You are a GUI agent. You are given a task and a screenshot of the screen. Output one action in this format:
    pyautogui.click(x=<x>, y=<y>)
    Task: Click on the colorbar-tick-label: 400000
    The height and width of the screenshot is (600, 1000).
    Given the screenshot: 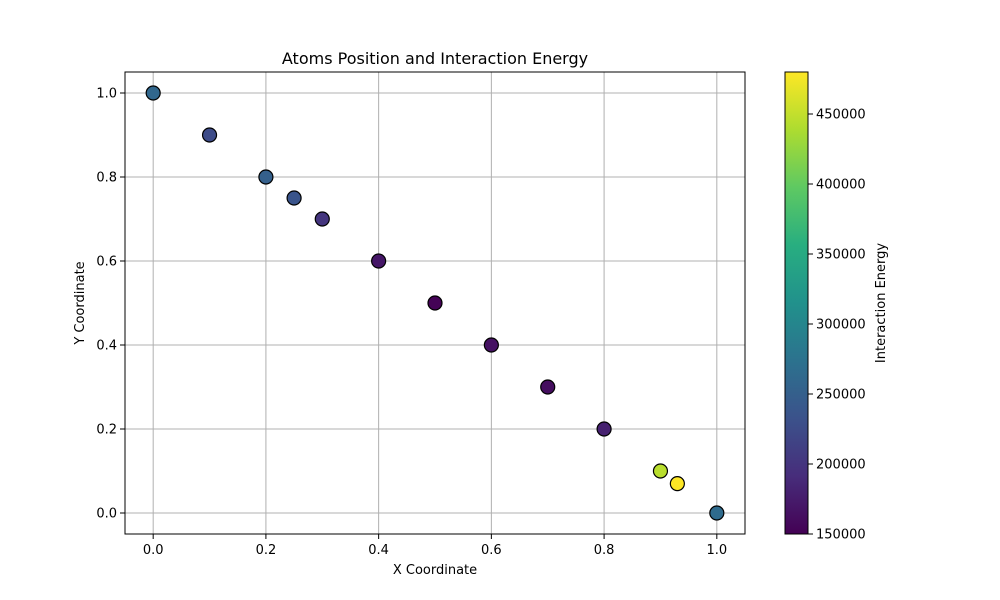 What is the action you would take?
    pyautogui.click(x=841, y=185)
    